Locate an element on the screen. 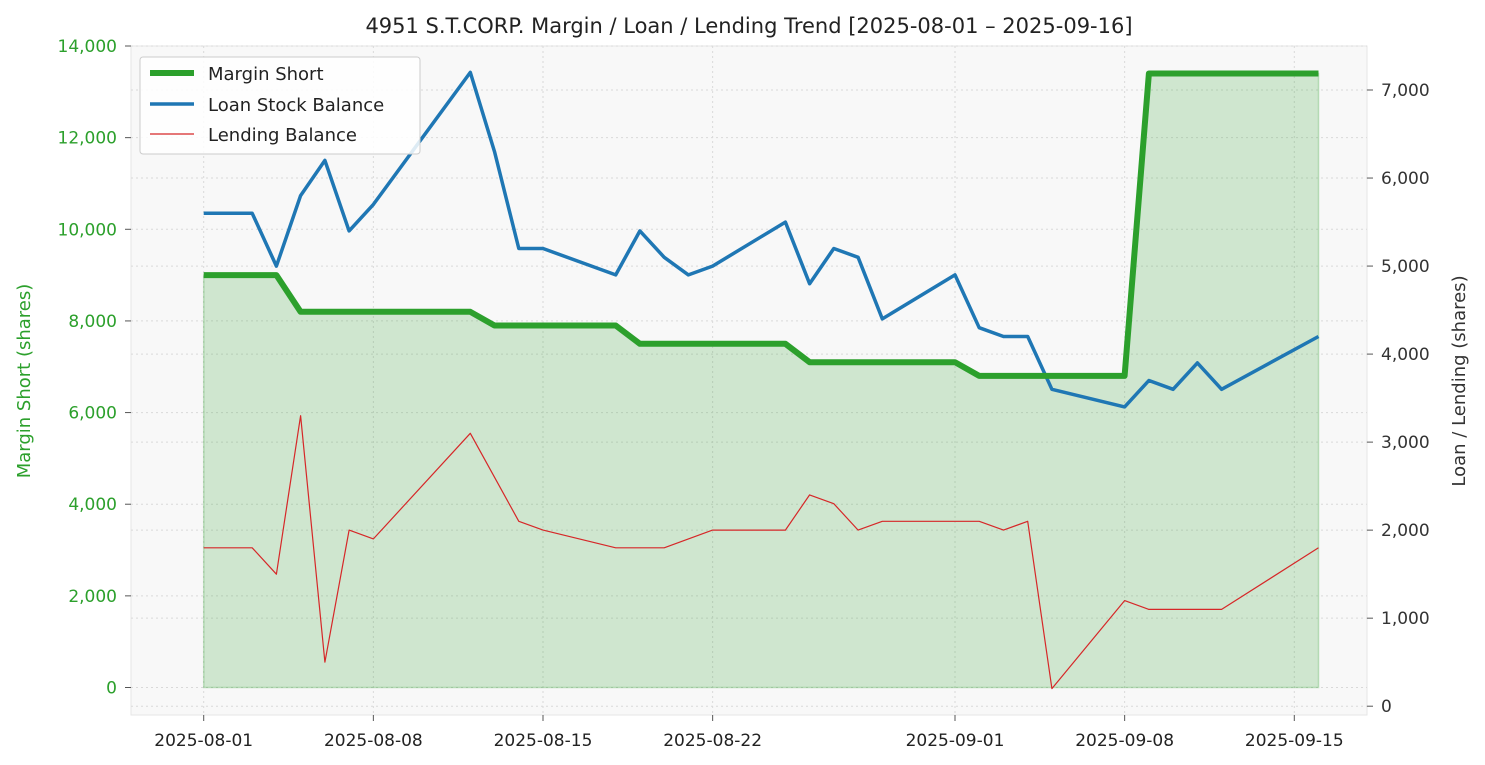 Image resolution: width=1485 pixels, height=765 pixels. x-tick-label: 2025-08-22 is located at coordinates (712, 741).